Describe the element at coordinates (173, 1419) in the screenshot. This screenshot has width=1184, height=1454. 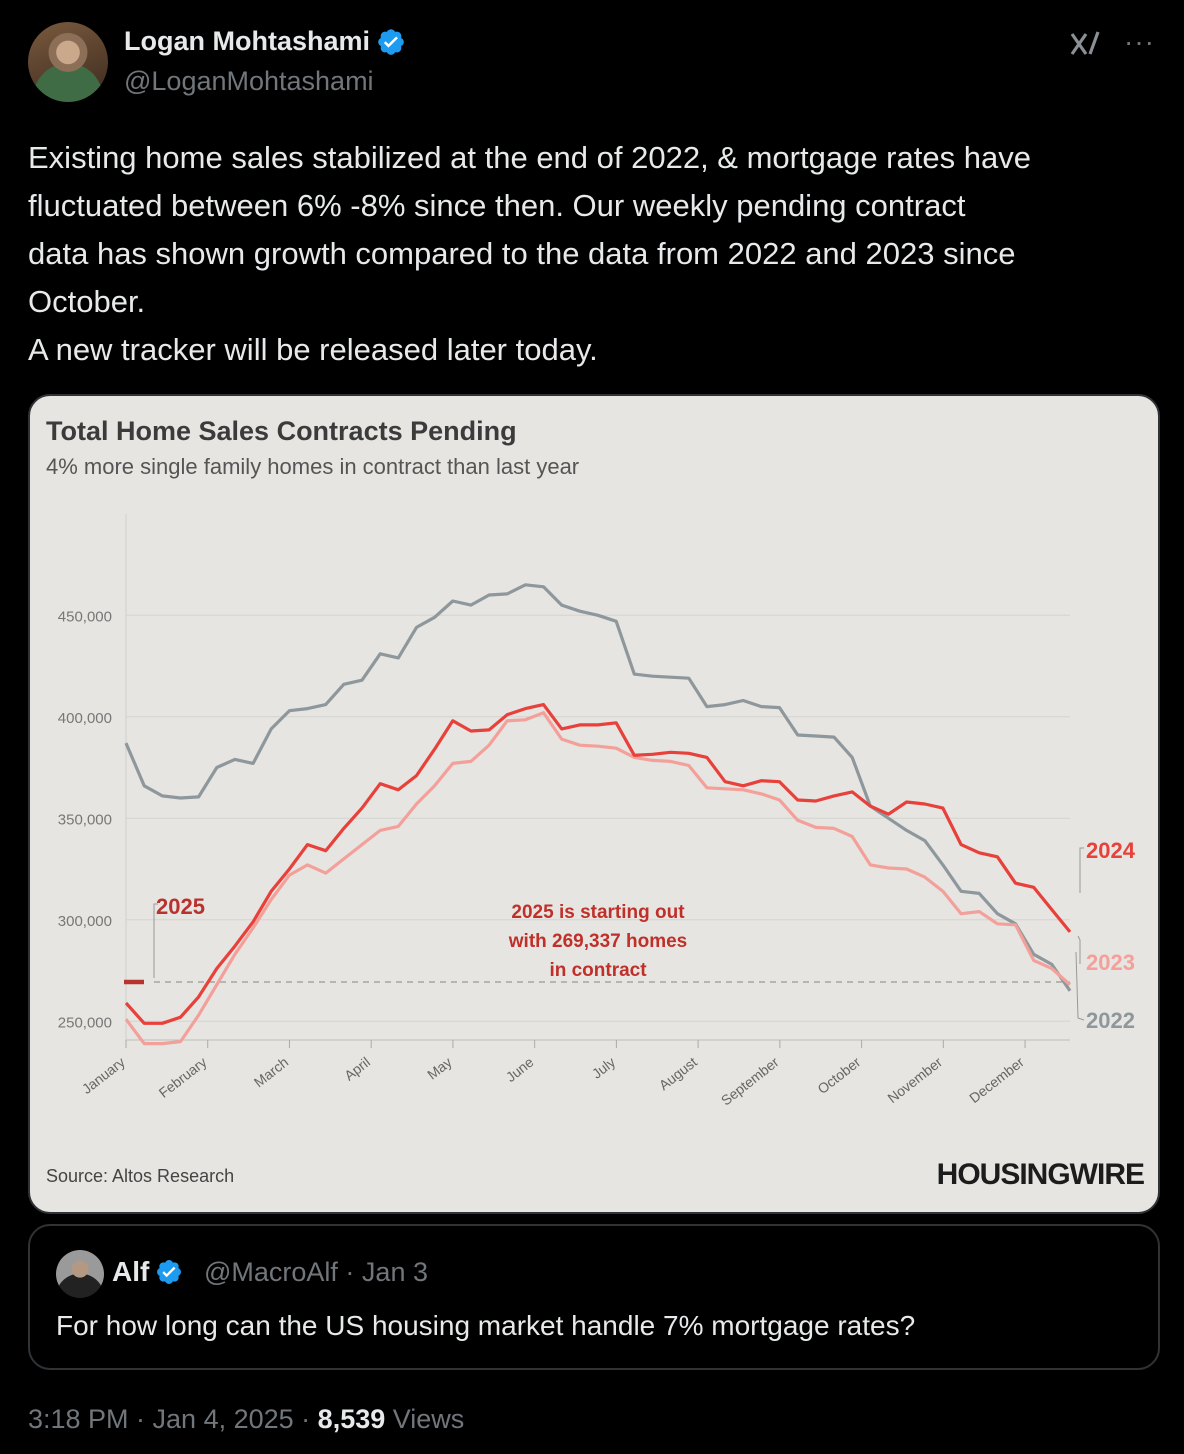
I see `timestamp: 3:18 PM · Jan 4, 2025 ·` at that location.